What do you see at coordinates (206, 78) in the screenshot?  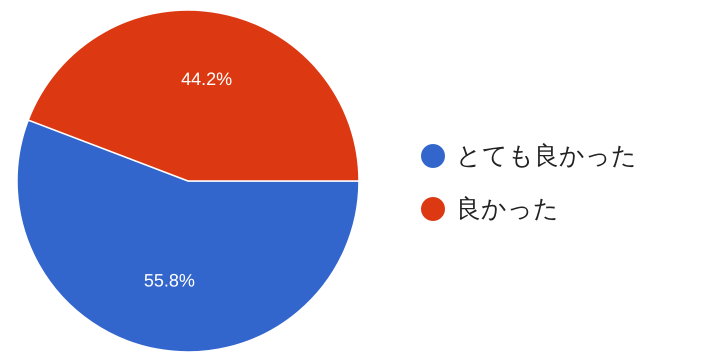 I see `data-label: 44.2%` at bounding box center [206, 78].